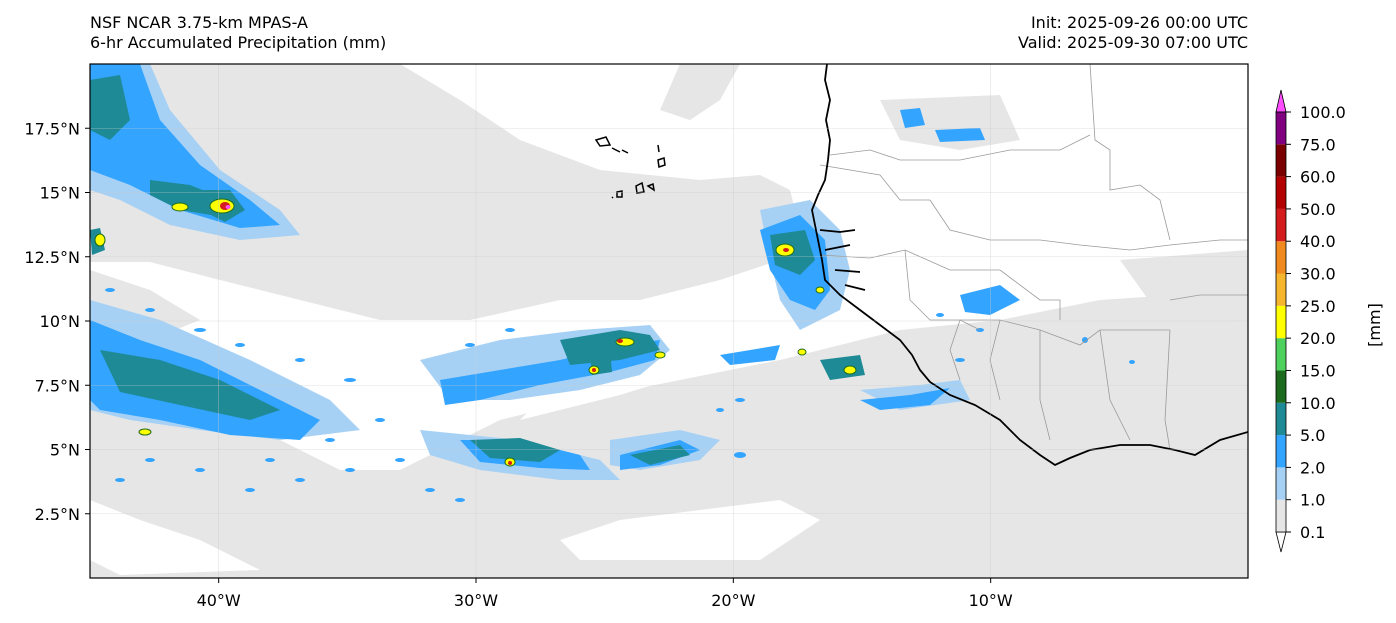 The height and width of the screenshot is (623, 1396). What do you see at coordinates (1281, 101) in the screenshot?
I see `colorbar-extend-high` at bounding box center [1281, 101].